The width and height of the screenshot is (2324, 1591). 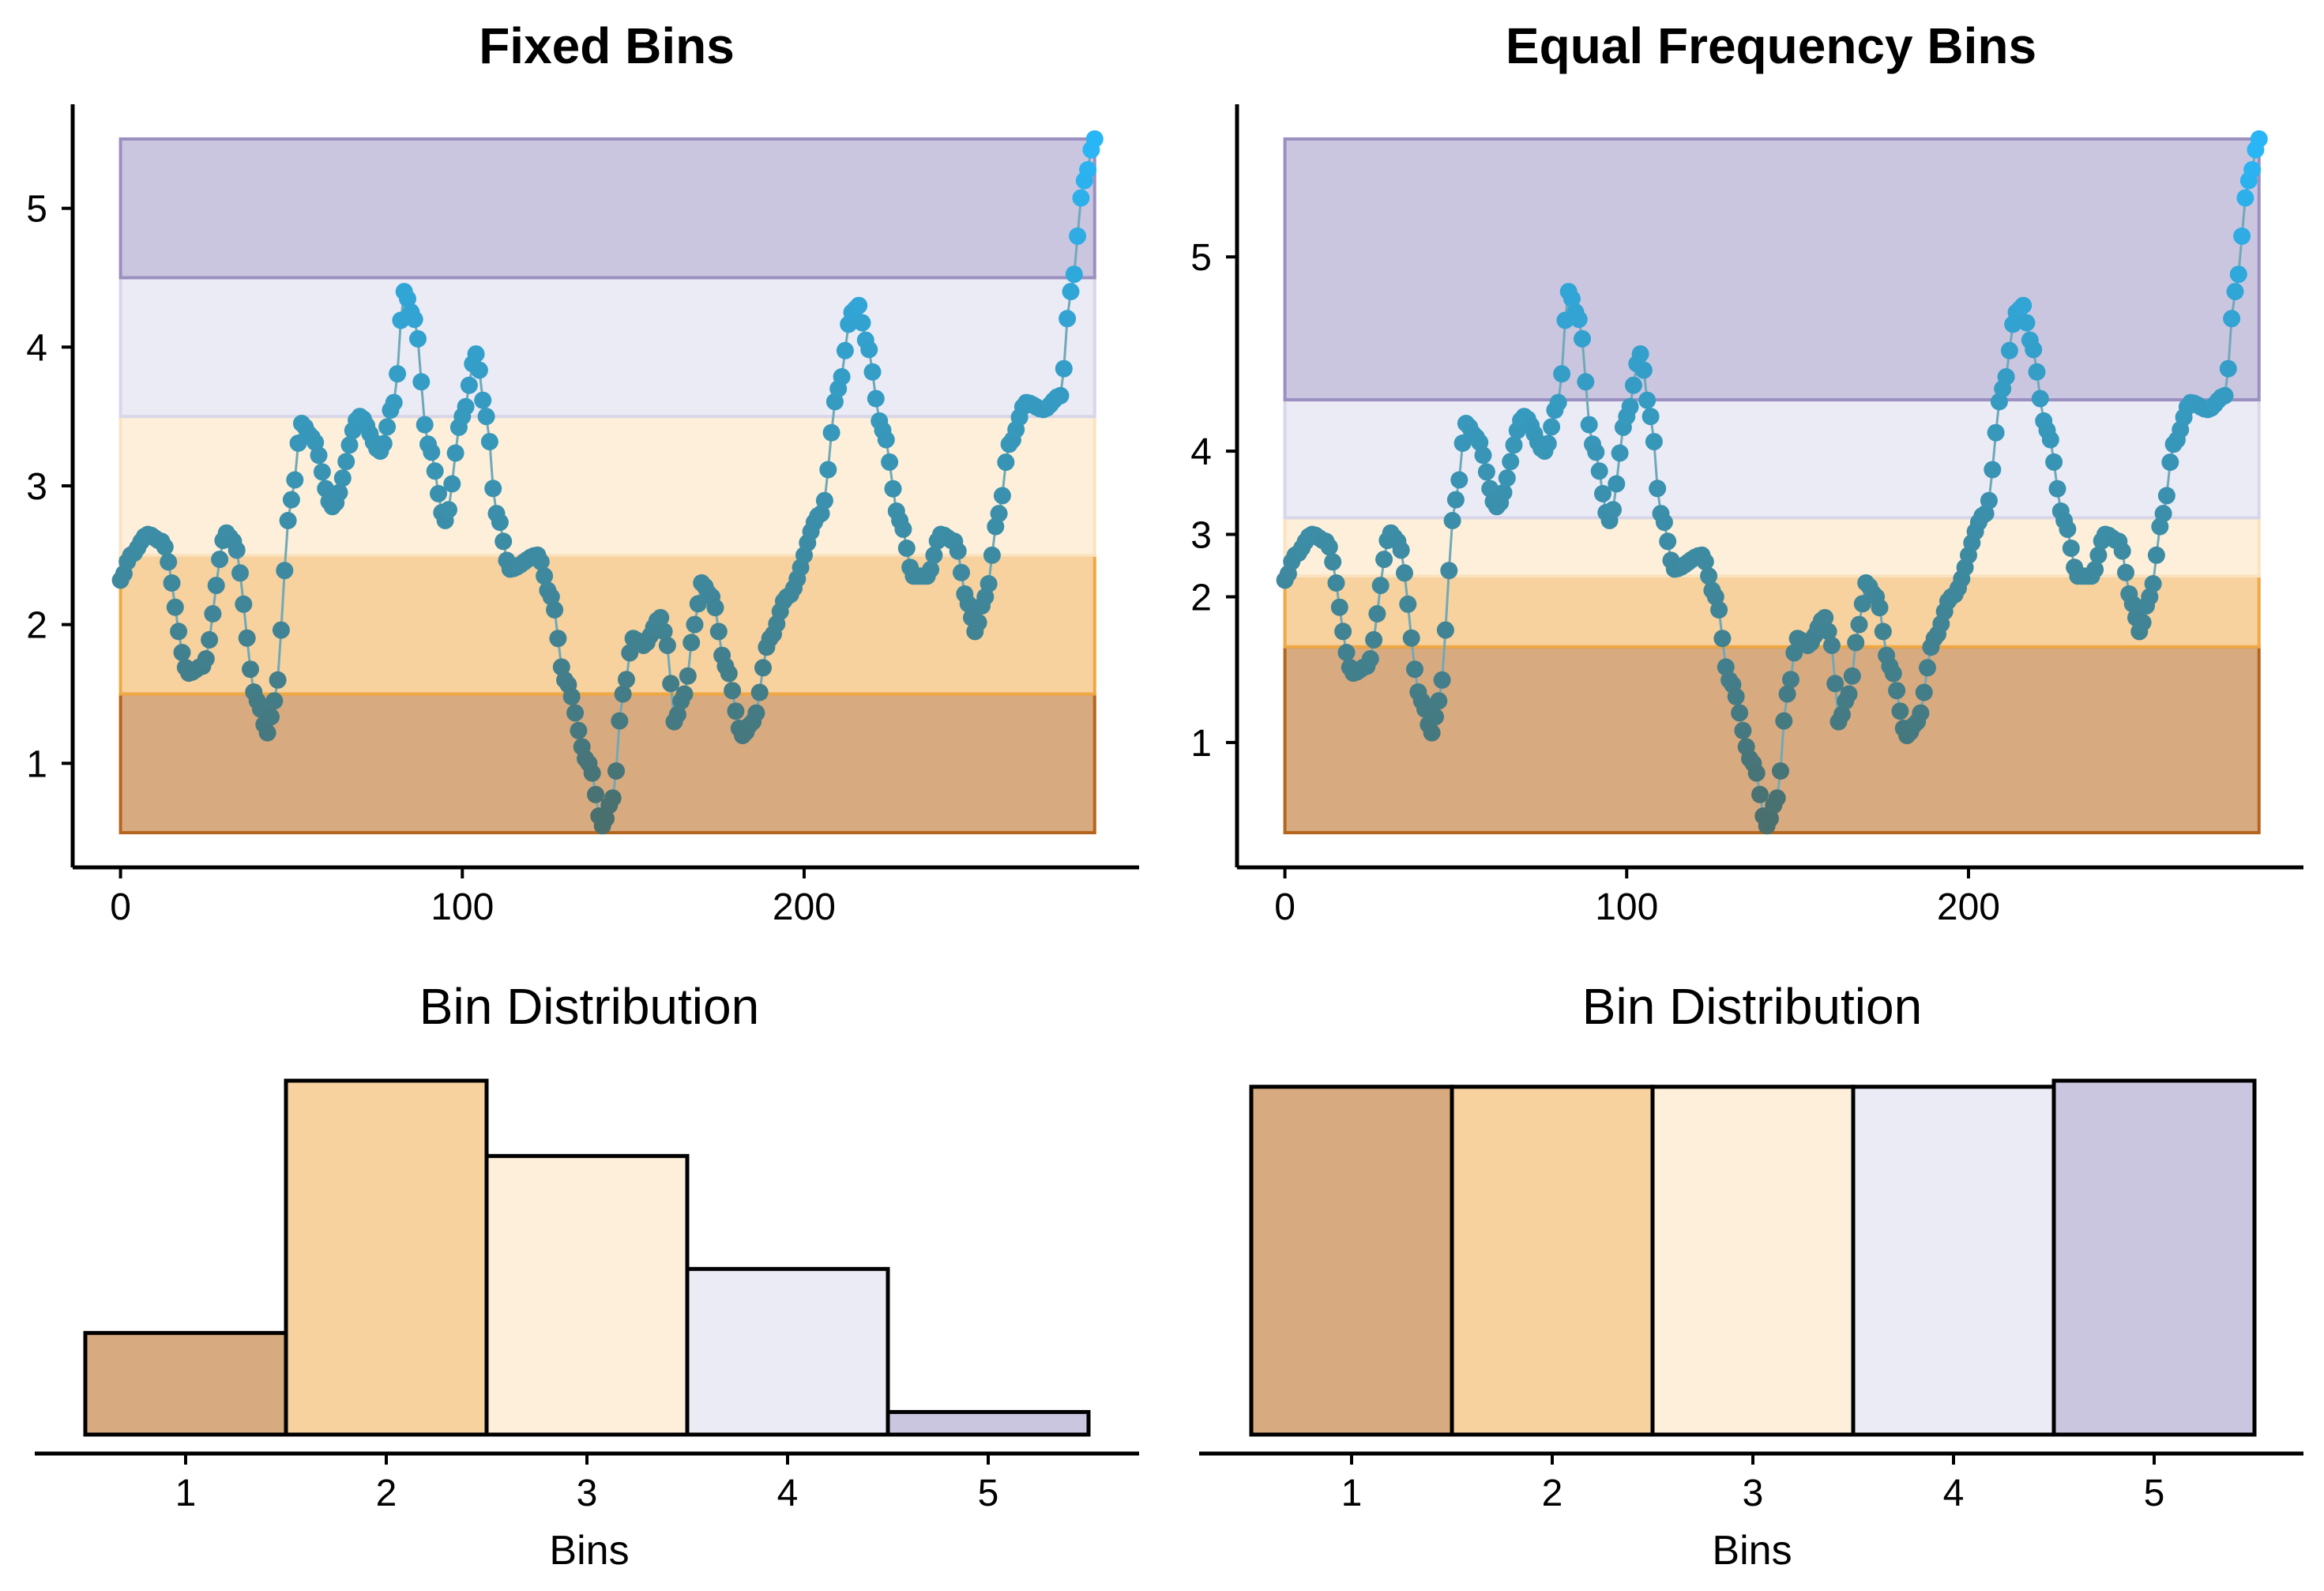 I want to click on x-tick-label: 3, so click(x=587, y=1493).